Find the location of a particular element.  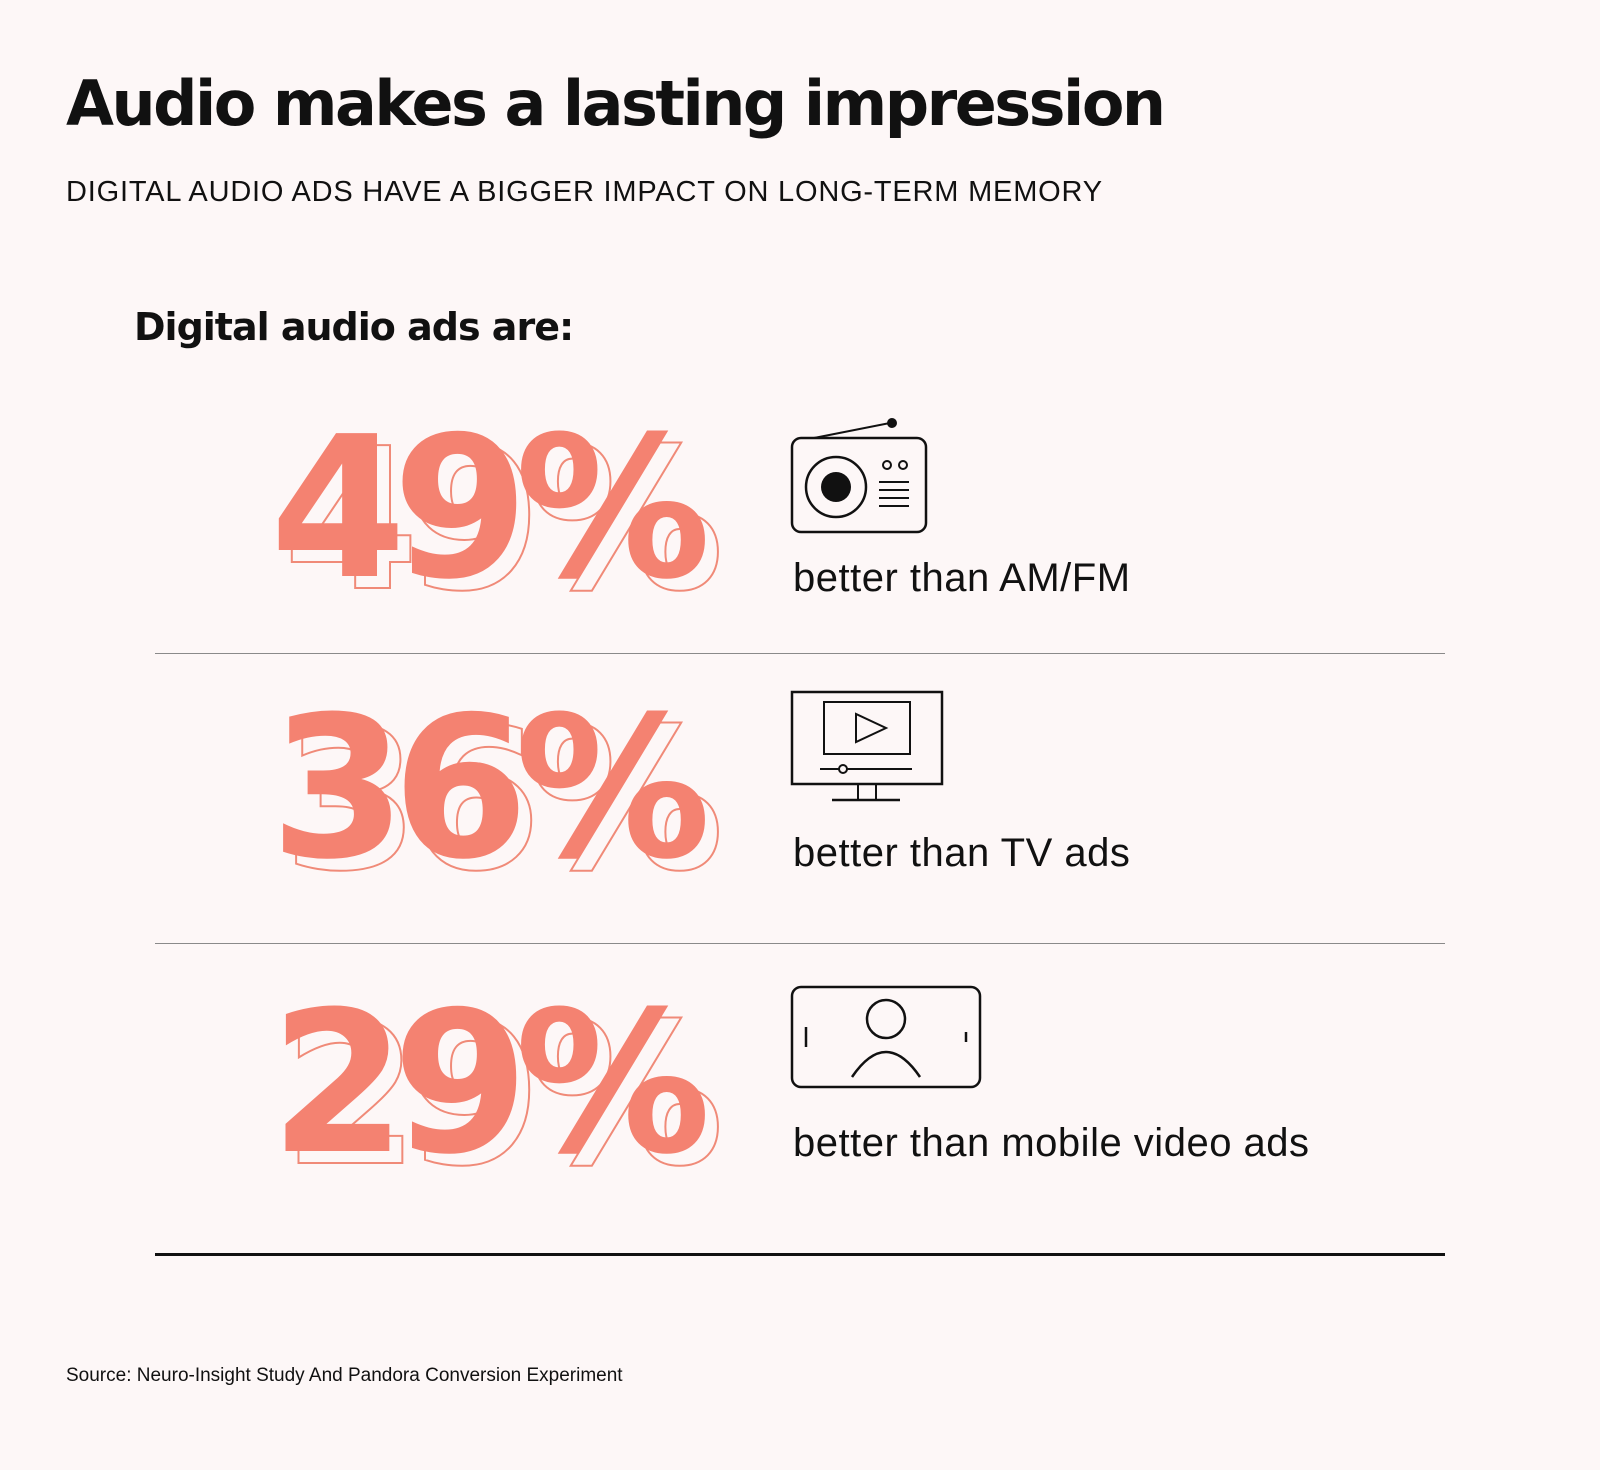

stat-value-outline: 36% is located at coordinates (501, 801).